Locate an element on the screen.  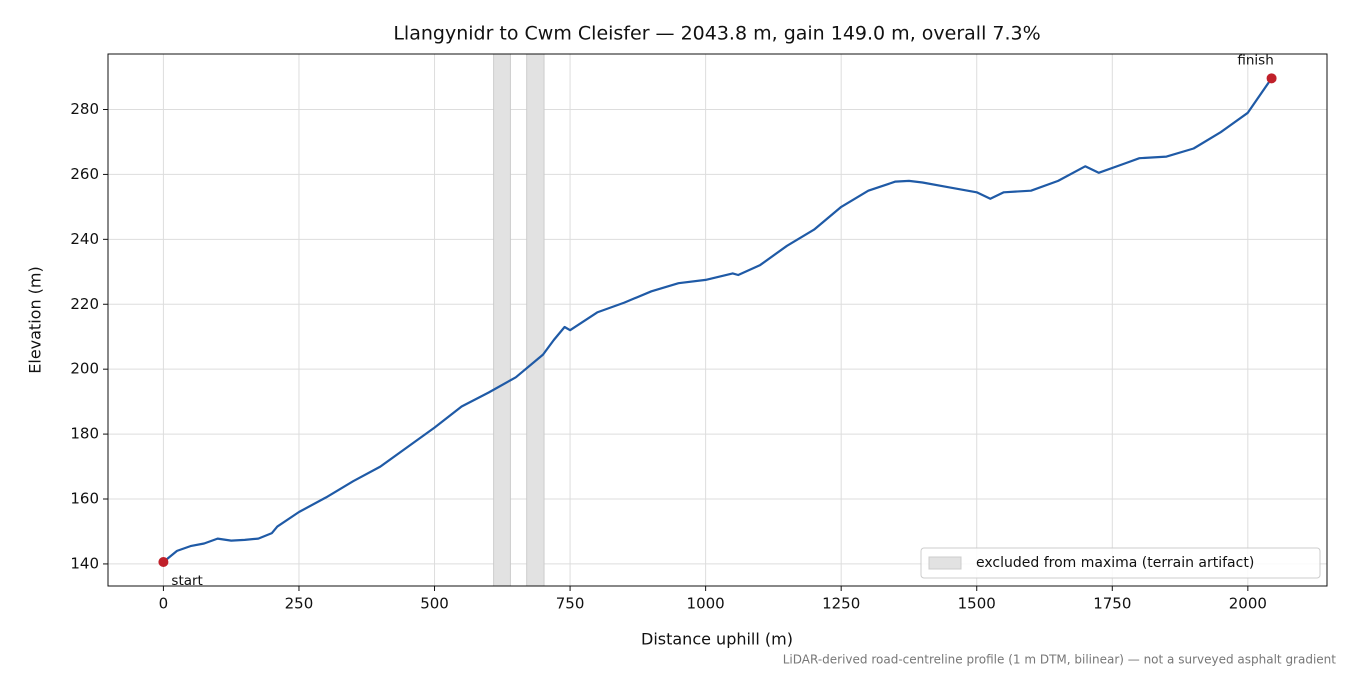
y-tick-label: 240 is located at coordinates (84, 239).